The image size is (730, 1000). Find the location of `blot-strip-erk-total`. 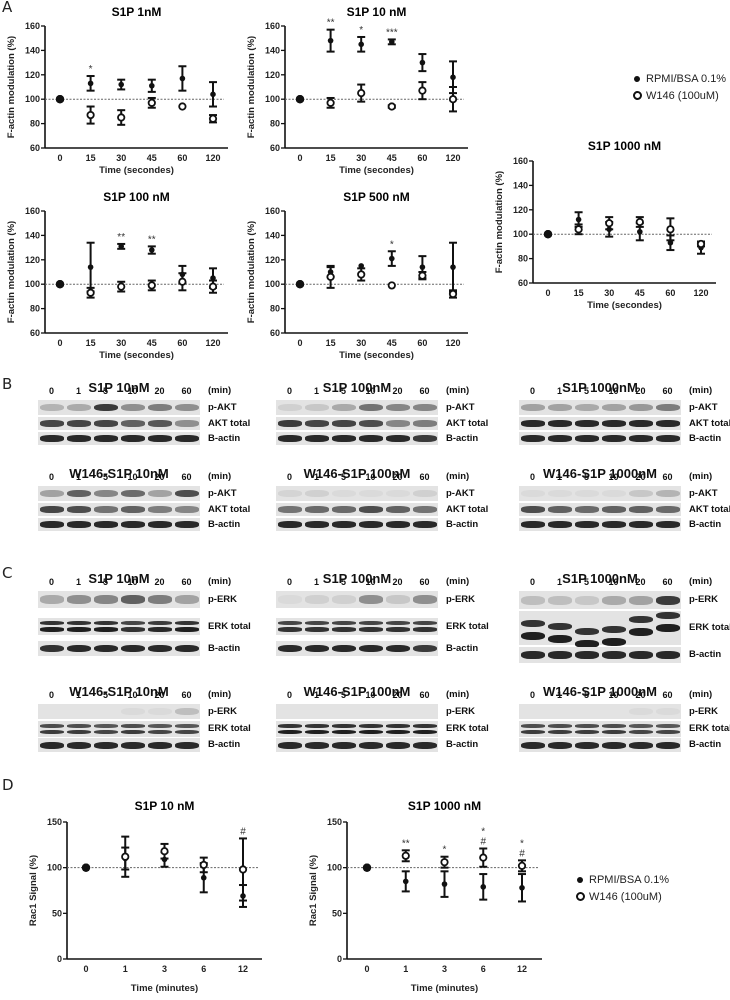

blot-strip-erk-total is located at coordinates (600, 729).